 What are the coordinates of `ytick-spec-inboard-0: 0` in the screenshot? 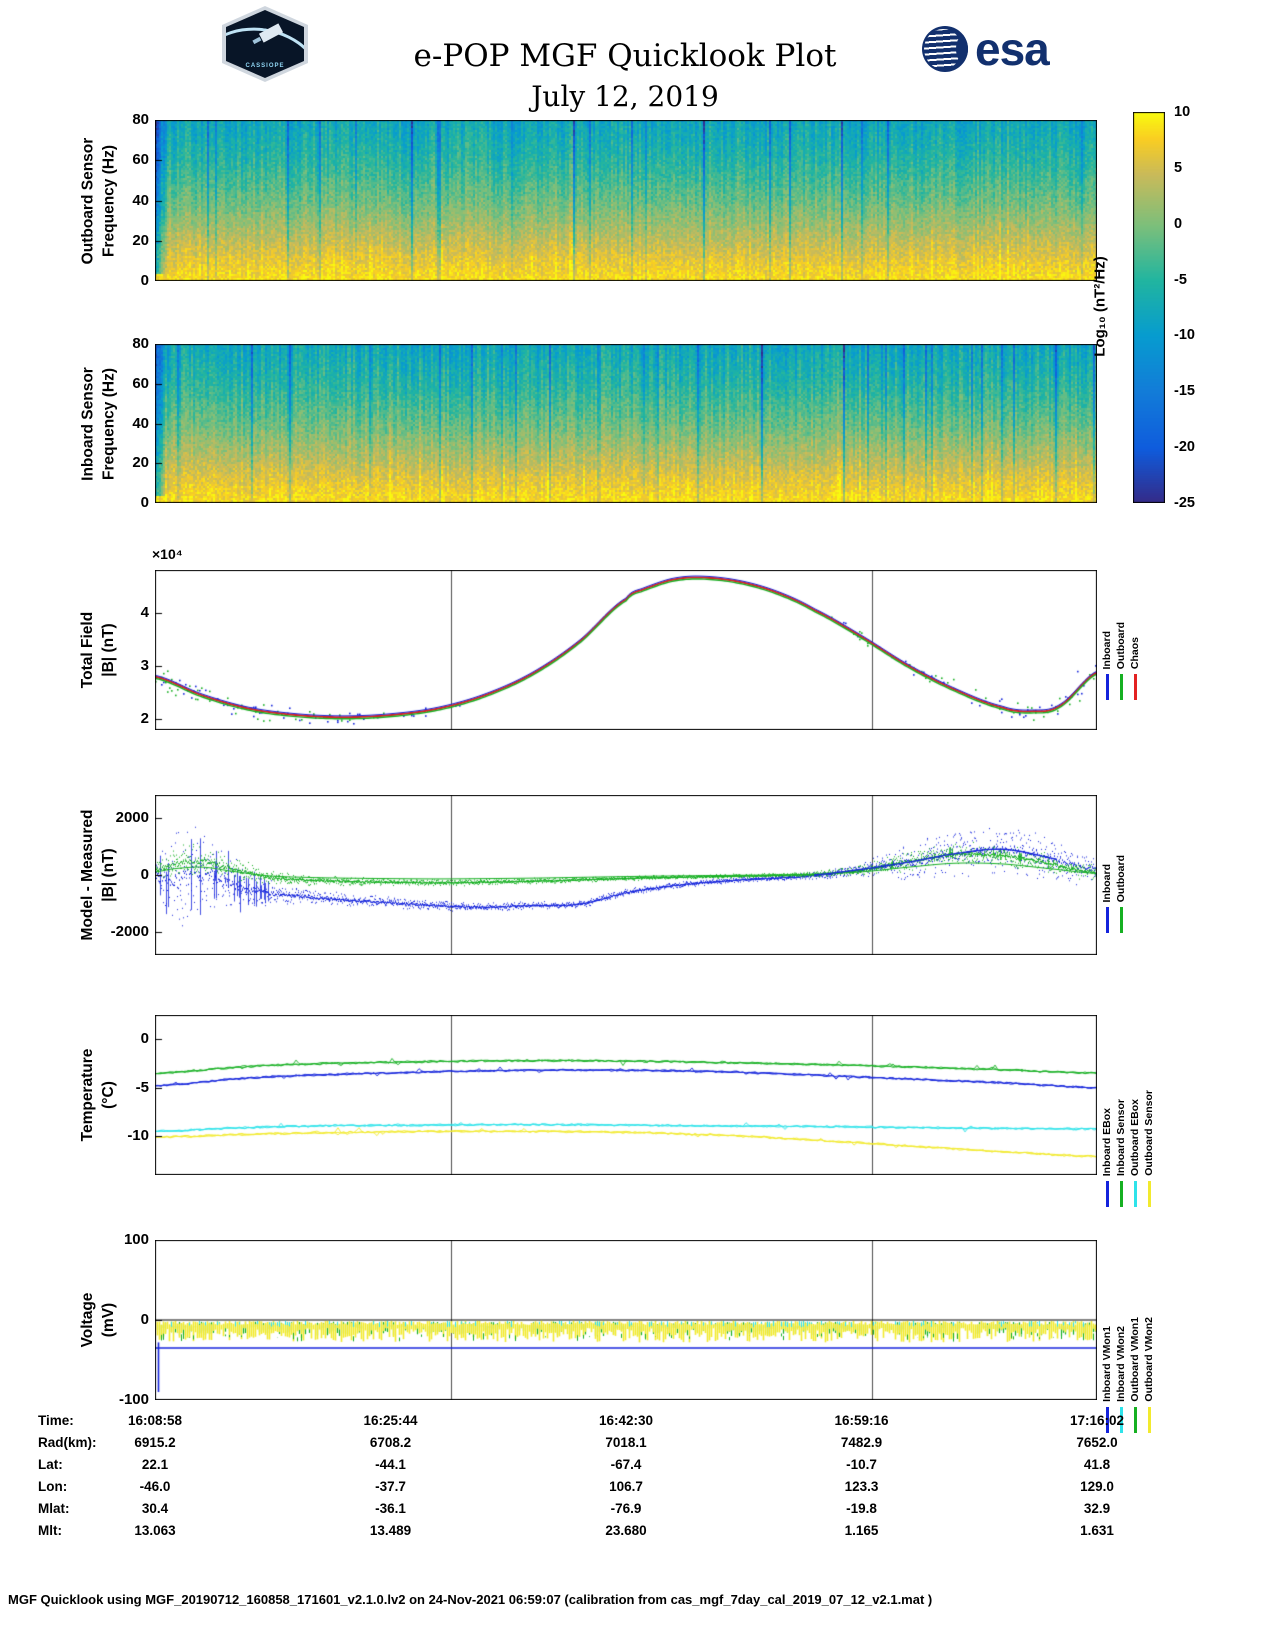 It's located at (144, 502).